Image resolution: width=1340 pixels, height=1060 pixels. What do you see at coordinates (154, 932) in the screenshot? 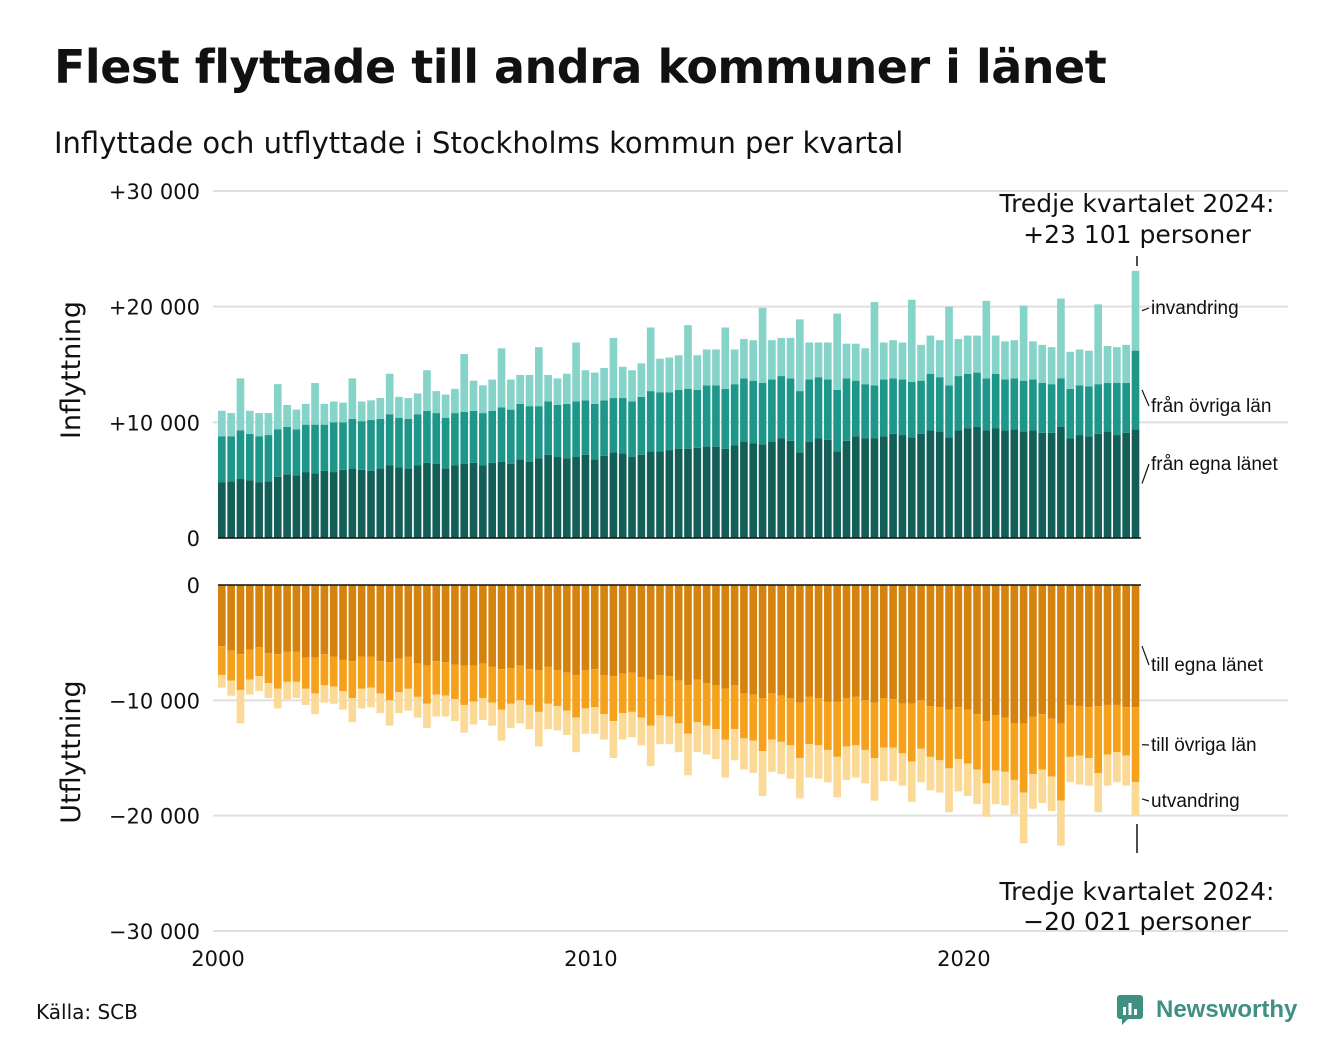
I see `y-tick-label-outflow: −30 000` at bounding box center [154, 932].